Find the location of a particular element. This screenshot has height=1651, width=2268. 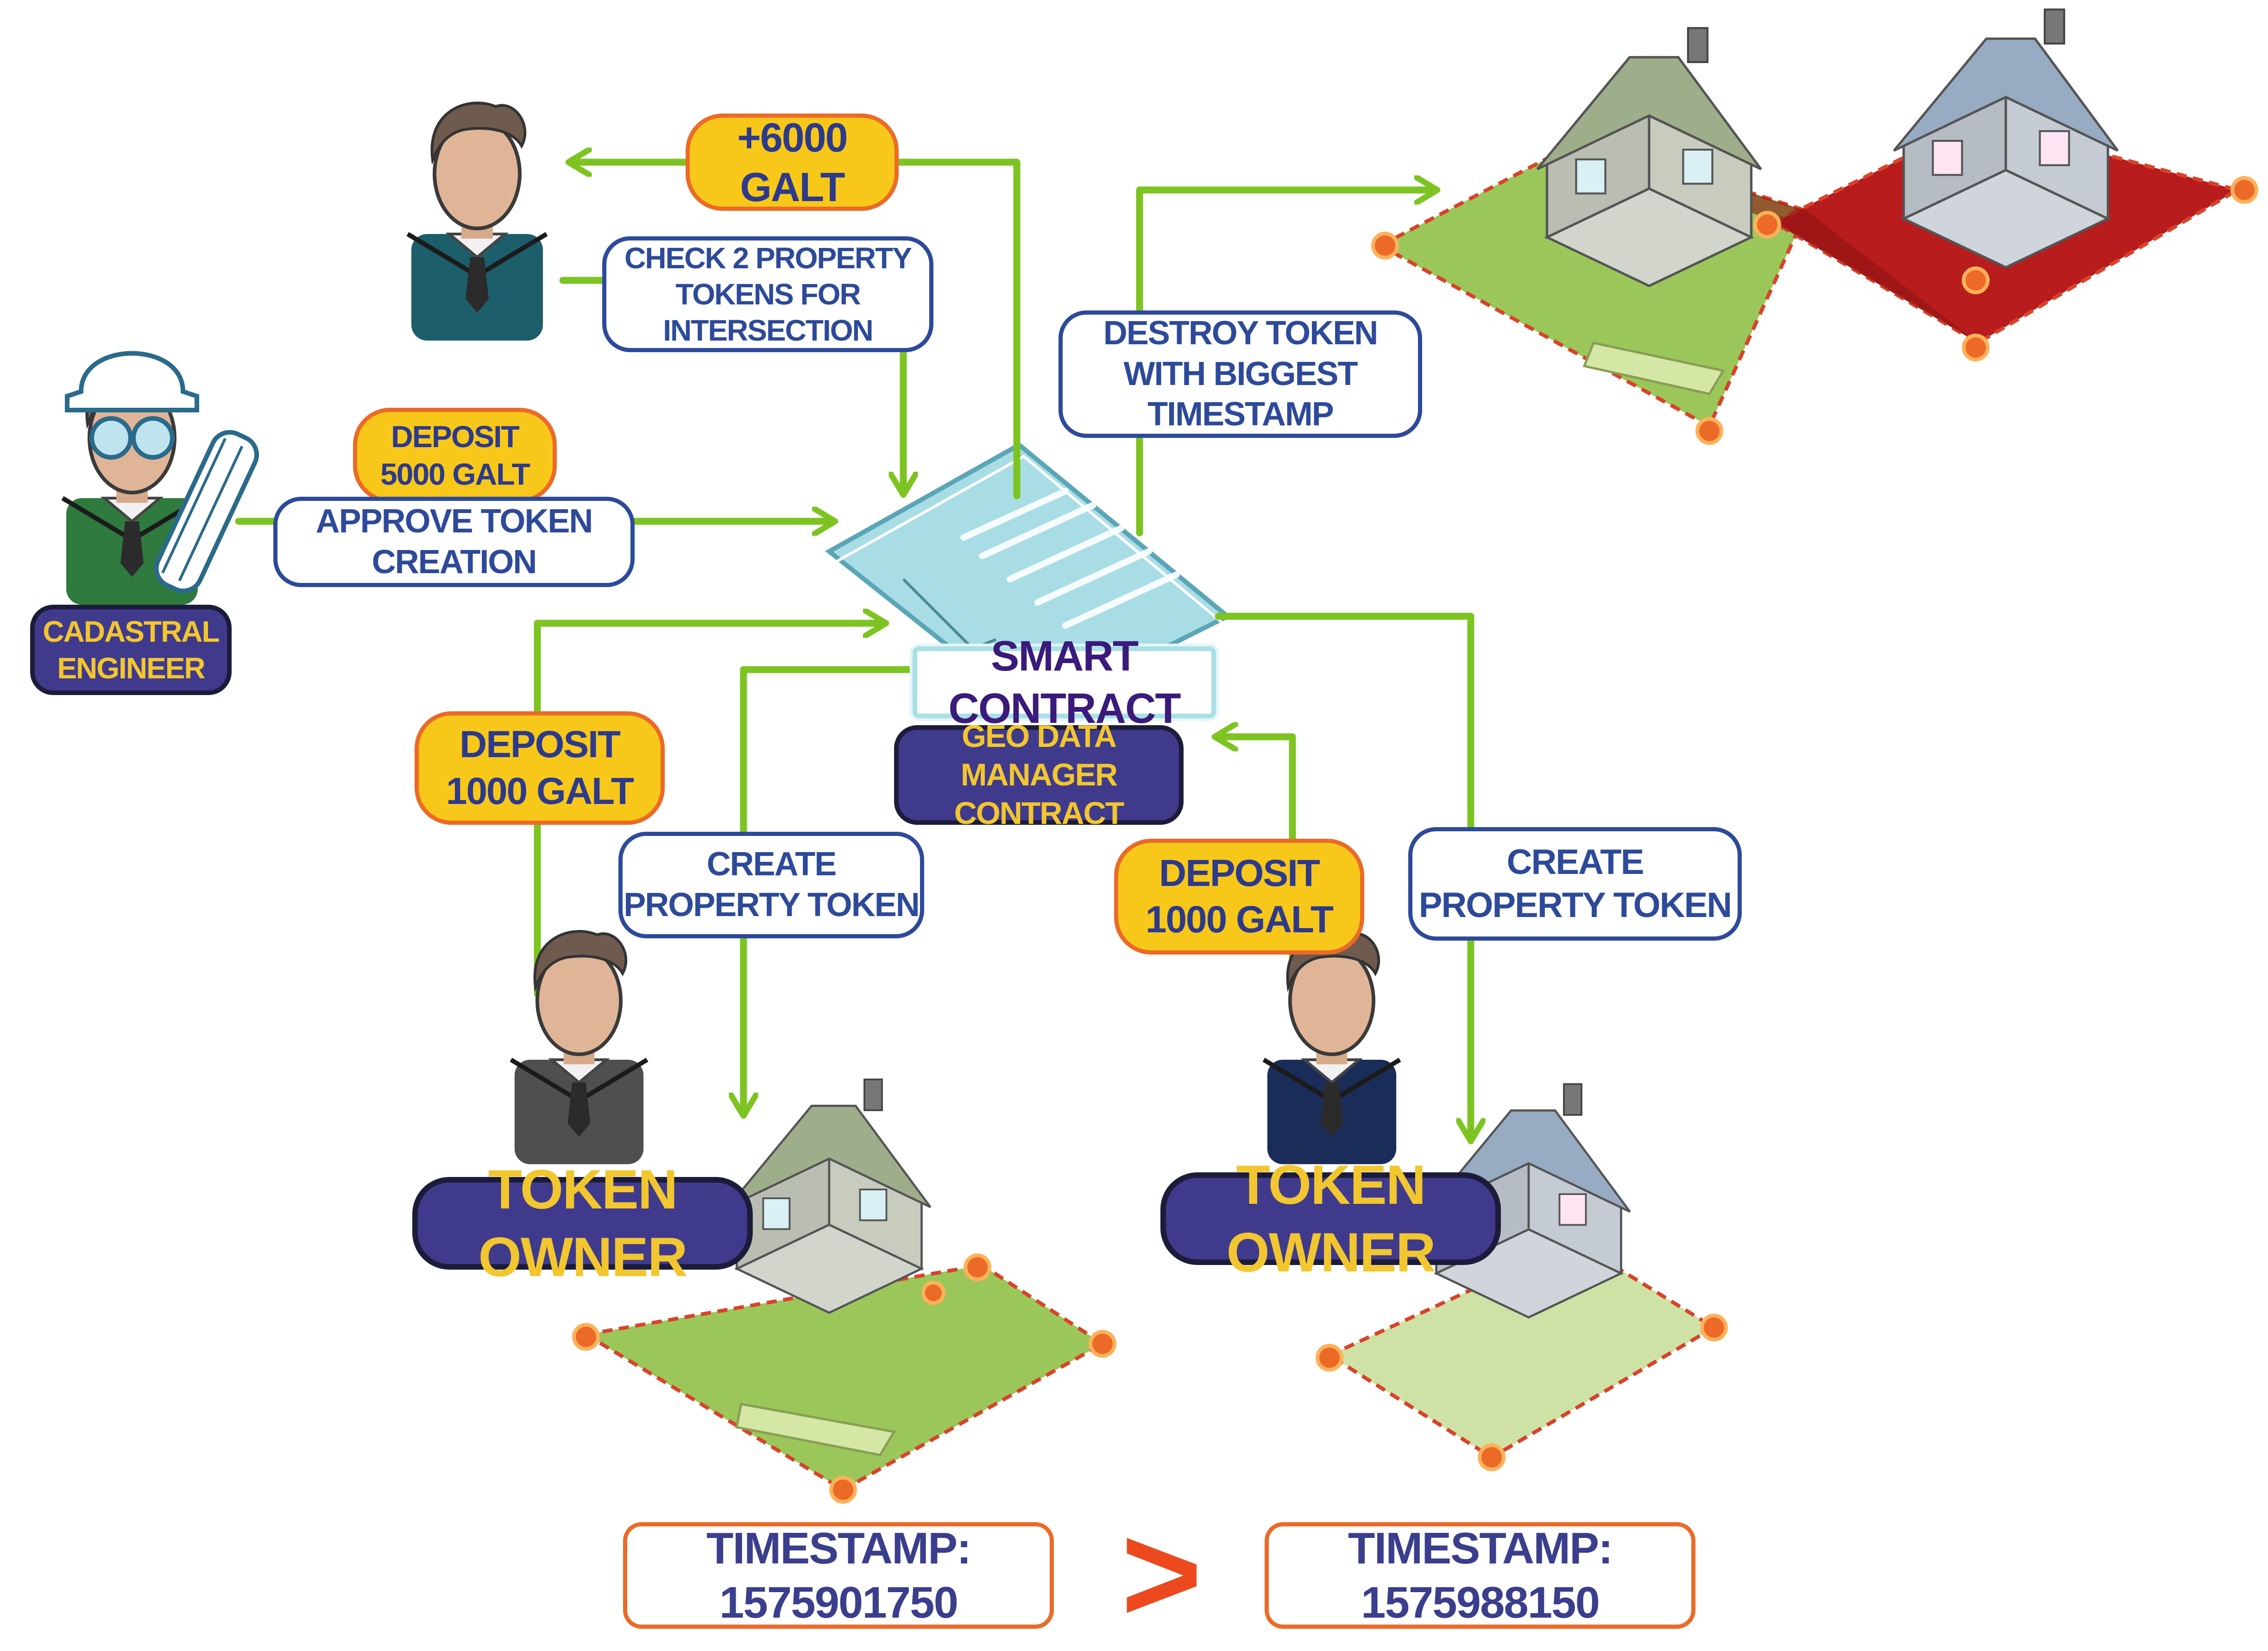

timestamp-left-box: TIMESTAMP: 1575901750 is located at coordinates (838, 1576).